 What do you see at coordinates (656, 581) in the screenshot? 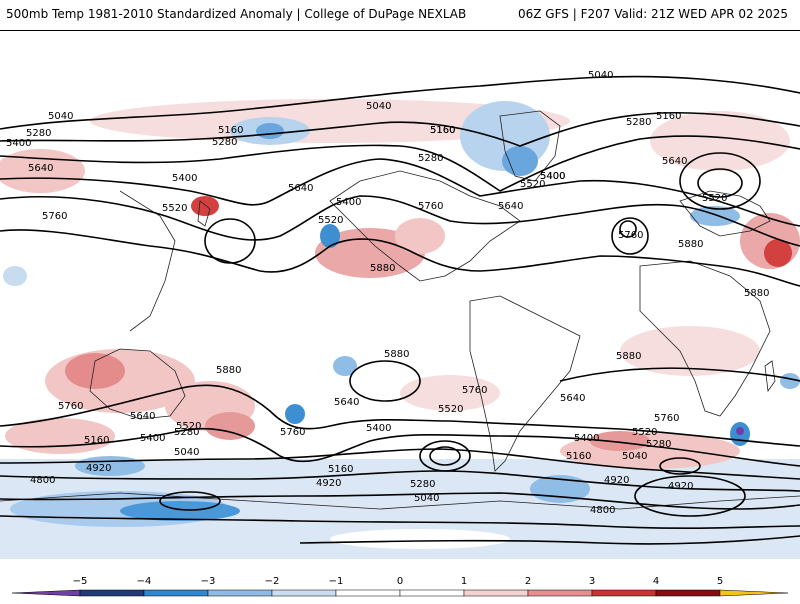
I see `colorbar-tick-label: 4` at bounding box center [656, 581].